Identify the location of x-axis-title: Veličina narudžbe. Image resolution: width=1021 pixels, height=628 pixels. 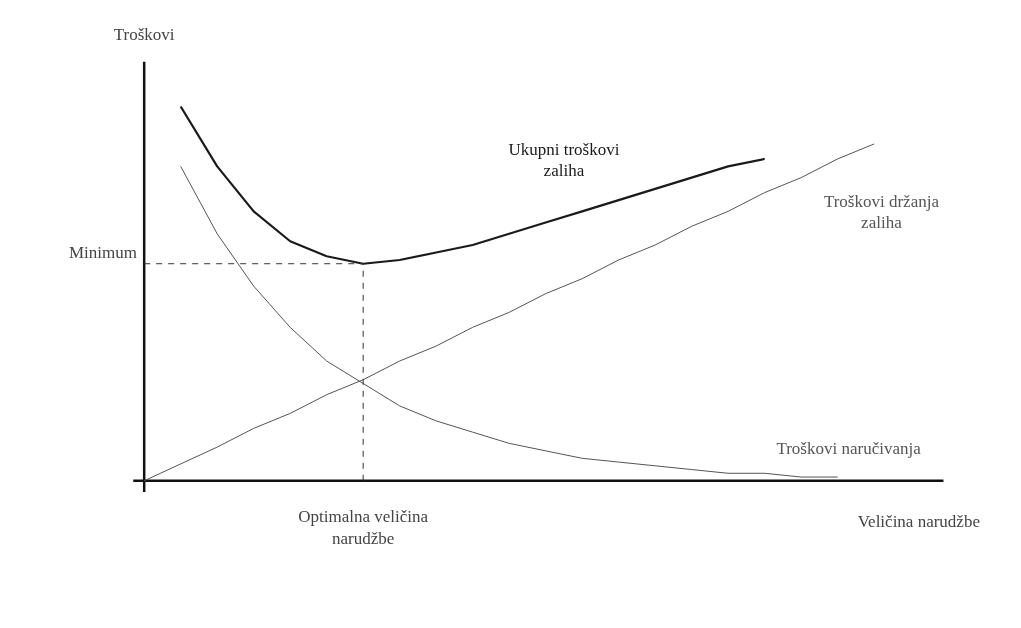
(918, 521).